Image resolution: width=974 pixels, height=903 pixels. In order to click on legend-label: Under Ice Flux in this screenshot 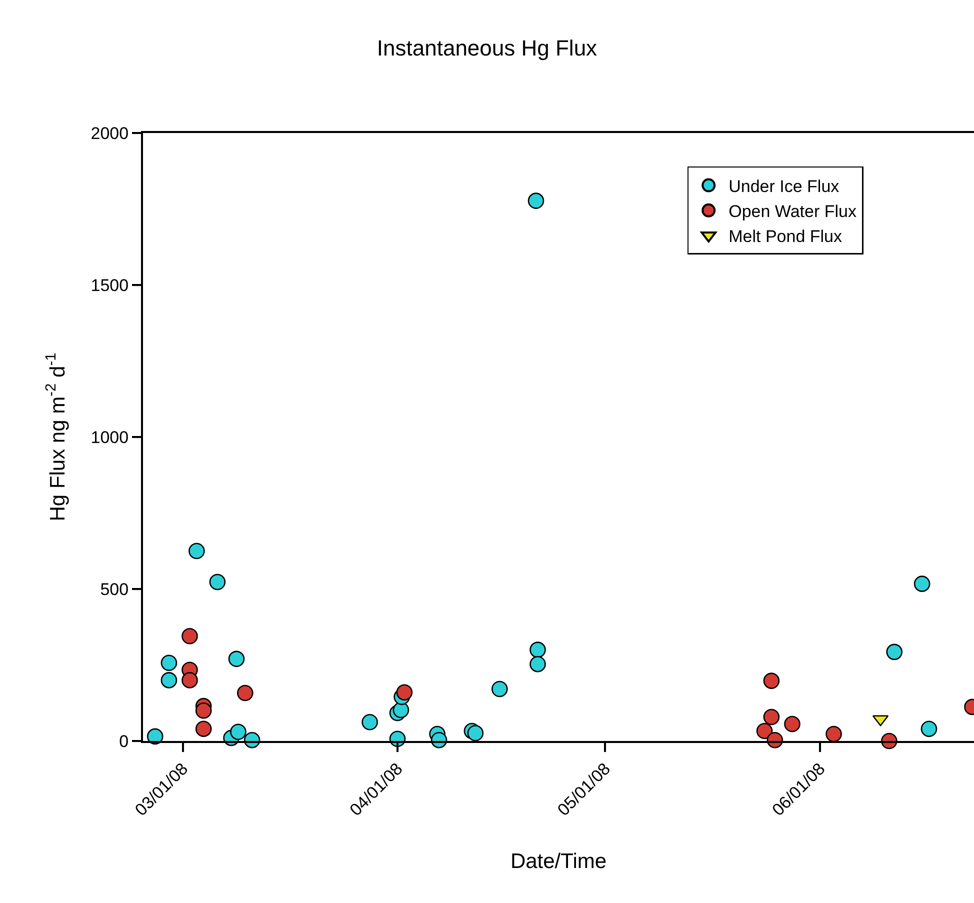, I will do `click(784, 186)`.